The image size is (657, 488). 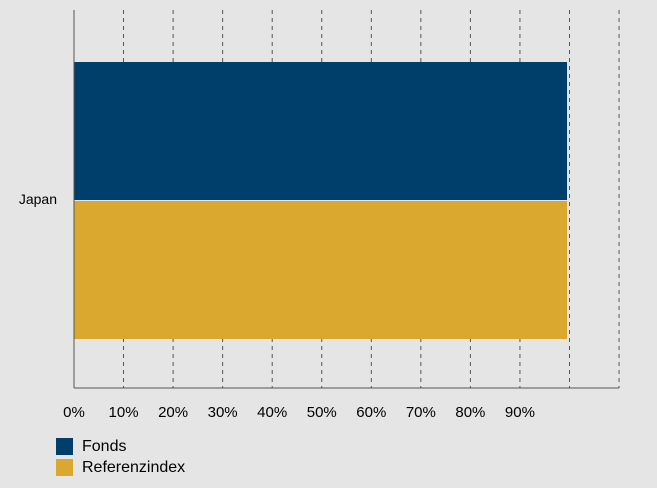 What do you see at coordinates (272, 412) in the screenshot?
I see `x-tick-label-40: 40%` at bounding box center [272, 412].